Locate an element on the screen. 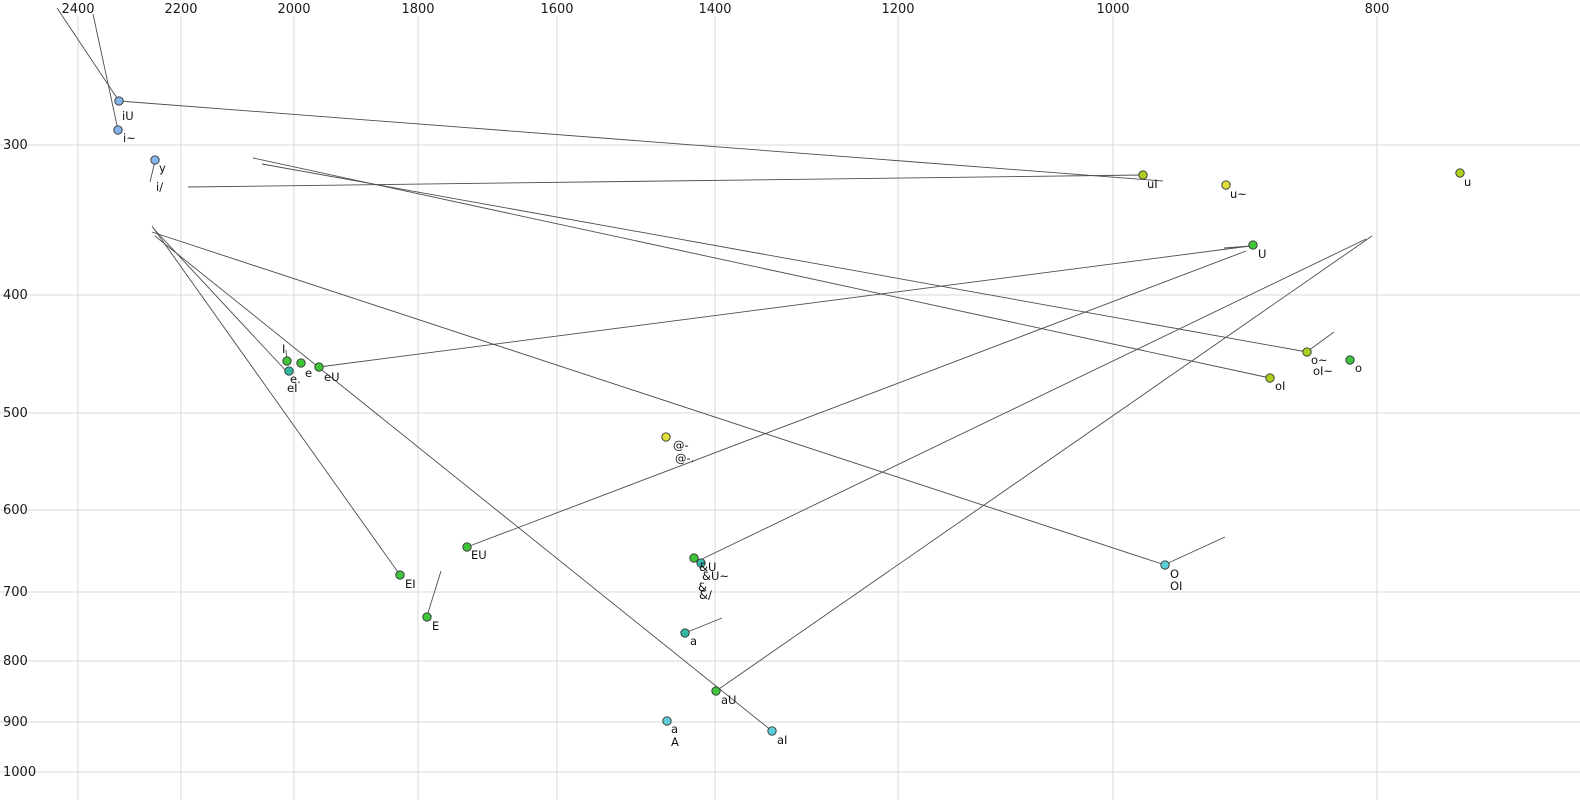  y-tick-label: 500 is located at coordinates (15, 413).